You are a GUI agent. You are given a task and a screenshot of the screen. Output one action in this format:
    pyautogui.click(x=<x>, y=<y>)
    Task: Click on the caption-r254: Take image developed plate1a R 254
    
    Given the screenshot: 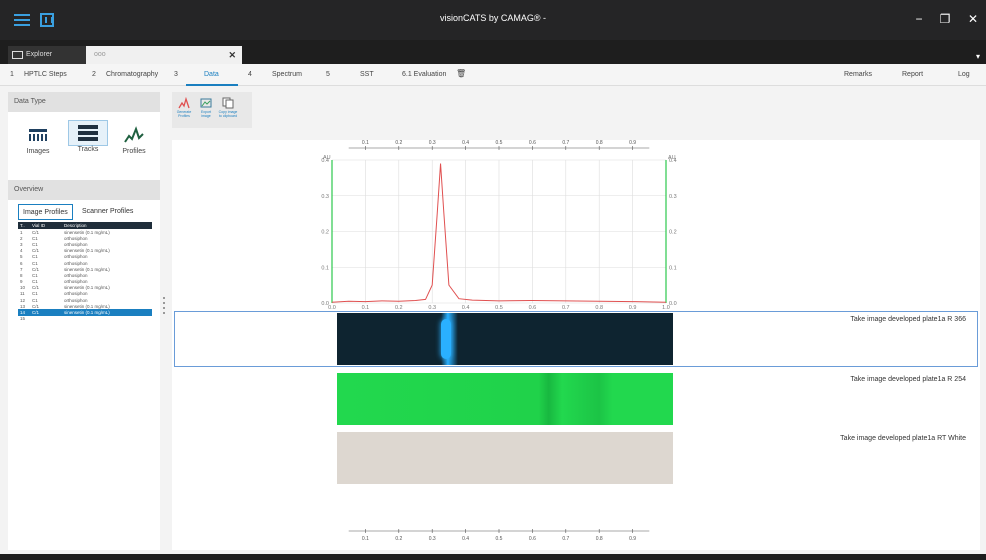 What is the action you would take?
    pyautogui.click(x=908, y=379)
    